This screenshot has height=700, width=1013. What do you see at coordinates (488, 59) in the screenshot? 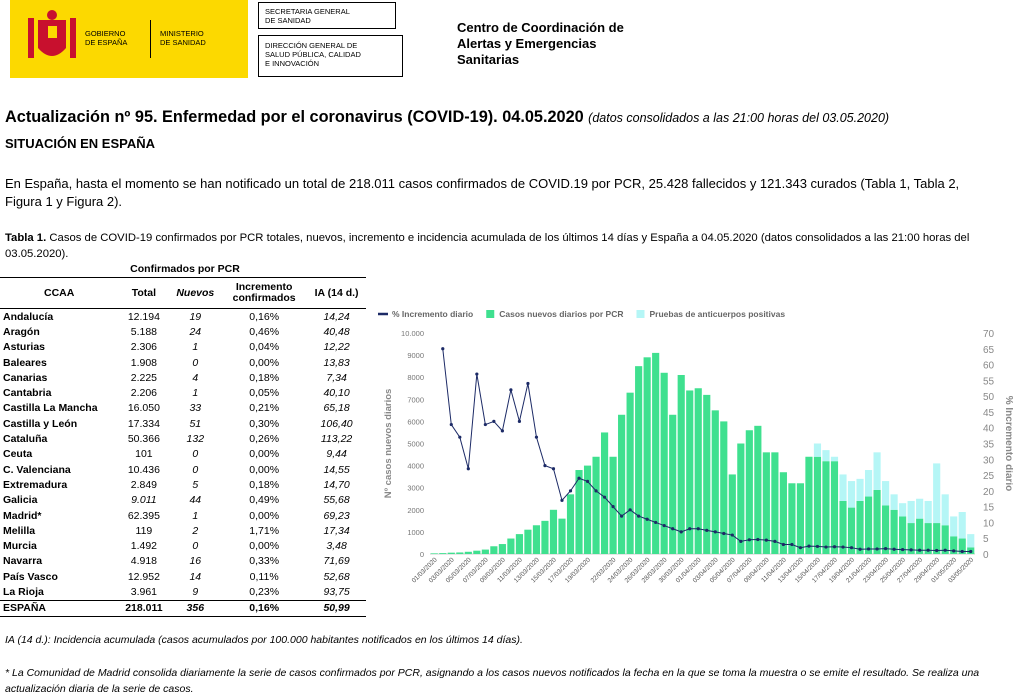
I see `text: Sanitarias` at bounding box center [488, 59].